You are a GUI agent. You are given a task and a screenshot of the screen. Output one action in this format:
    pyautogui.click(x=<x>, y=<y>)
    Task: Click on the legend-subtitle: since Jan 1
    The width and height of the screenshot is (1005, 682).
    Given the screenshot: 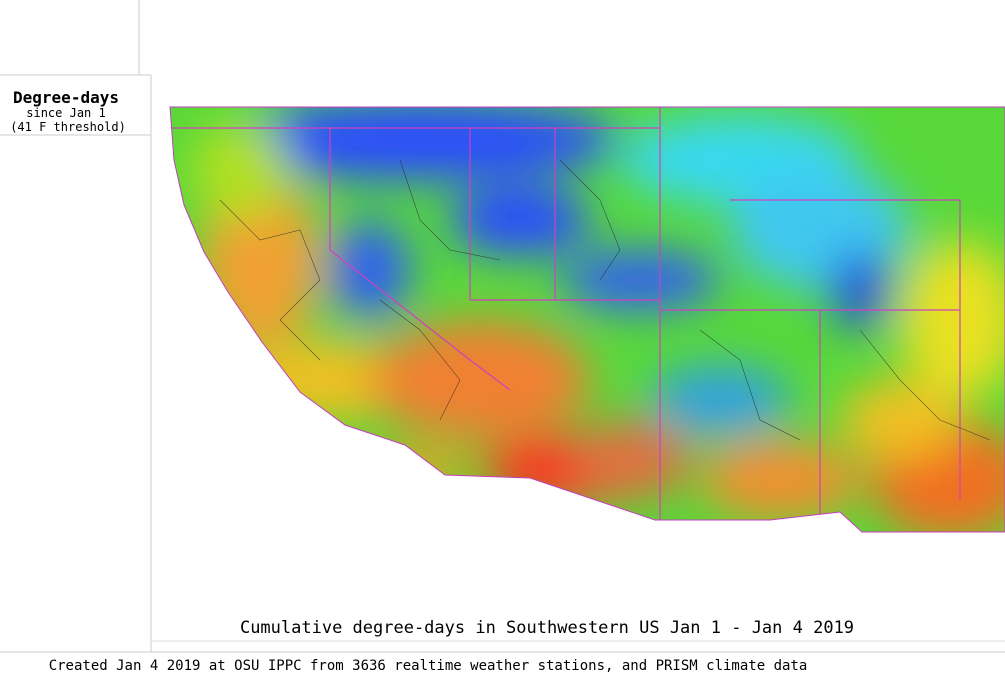 What is the action you would take?
    pyautogui.click(x=65, y=113)
    